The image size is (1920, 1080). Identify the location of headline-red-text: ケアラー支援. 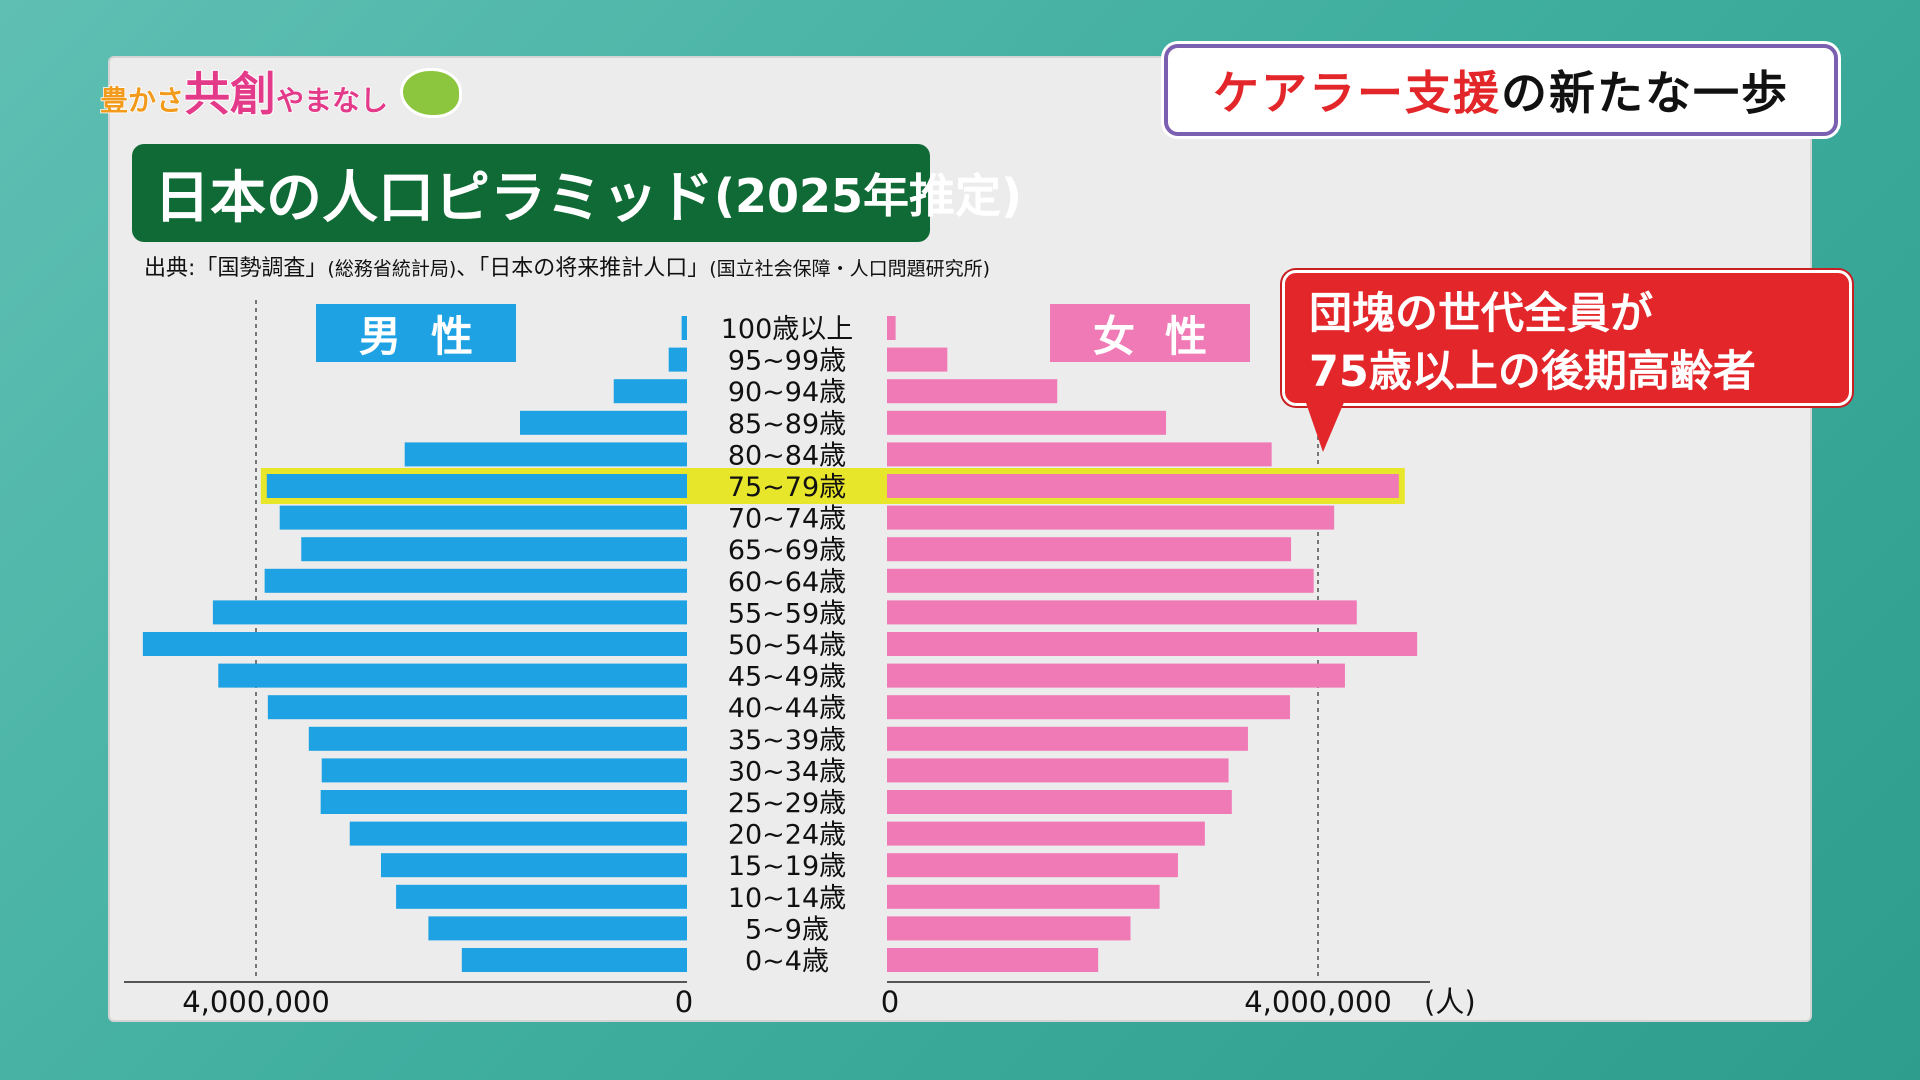
(1357, 93).